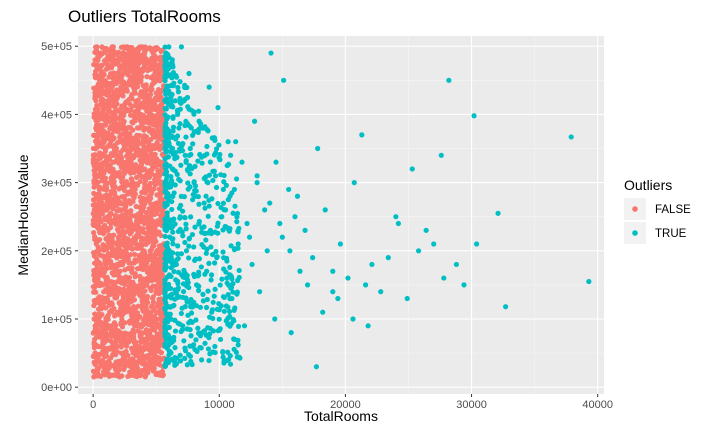 The width and height of the screenshot is (704, 432). What do you see at coordinates (635, 209) in the screenshot?
I see `legend-key-false` at bounding box center [635, 209].